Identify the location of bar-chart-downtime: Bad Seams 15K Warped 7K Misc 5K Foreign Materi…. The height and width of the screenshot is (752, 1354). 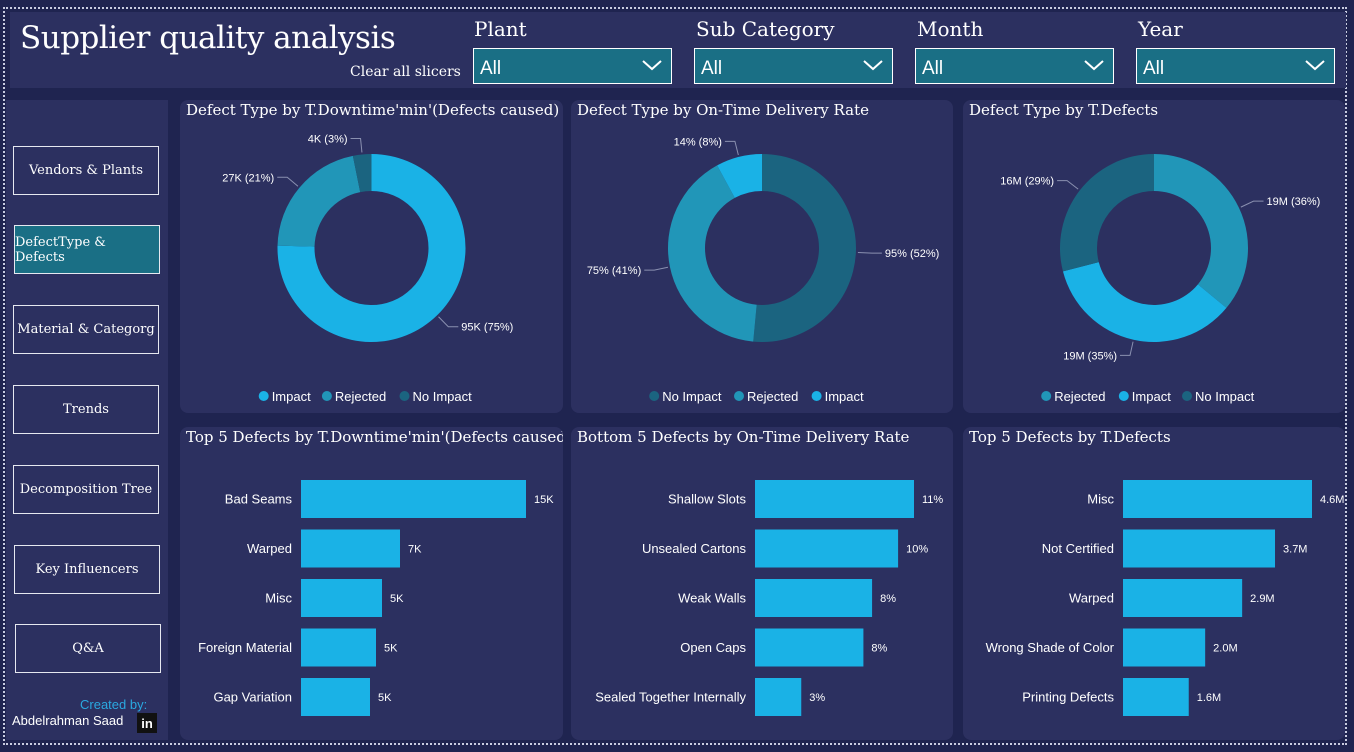
(376, 598).